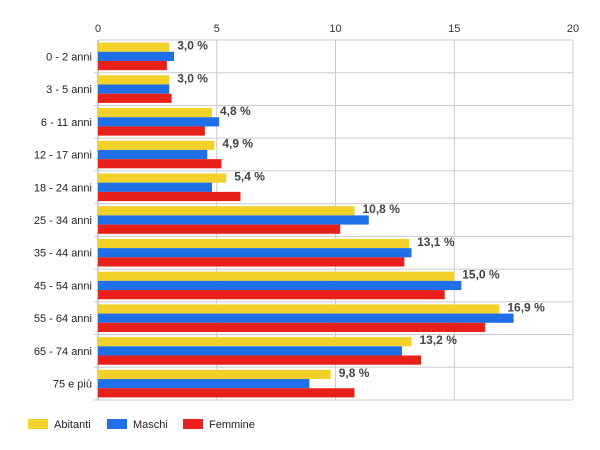 Image resolution: width=600 pixels, height=450 pixels. I want to click on category-label: 6 - 11 anni, so click(66, 123).